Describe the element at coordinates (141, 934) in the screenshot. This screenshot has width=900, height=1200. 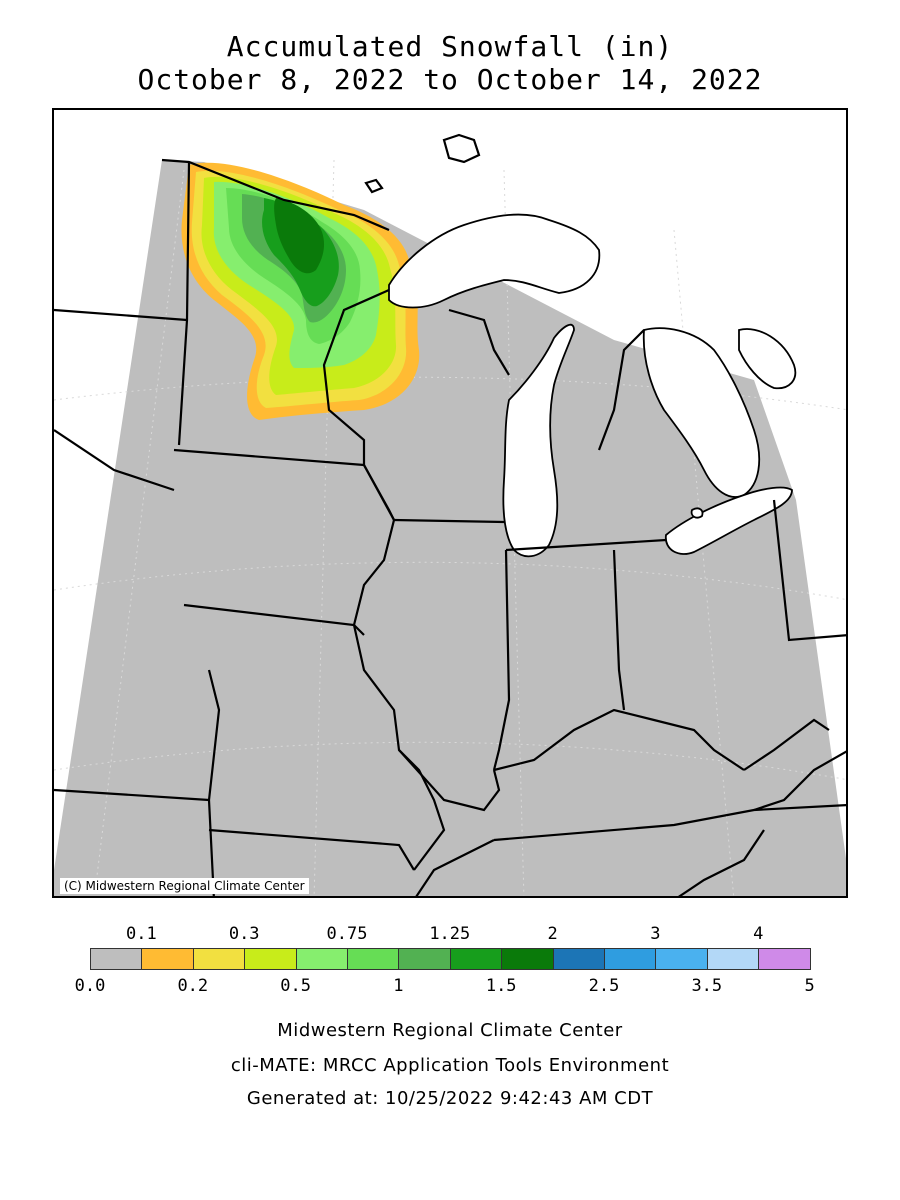
I see `legend-tick-label: 0.1` at that location.